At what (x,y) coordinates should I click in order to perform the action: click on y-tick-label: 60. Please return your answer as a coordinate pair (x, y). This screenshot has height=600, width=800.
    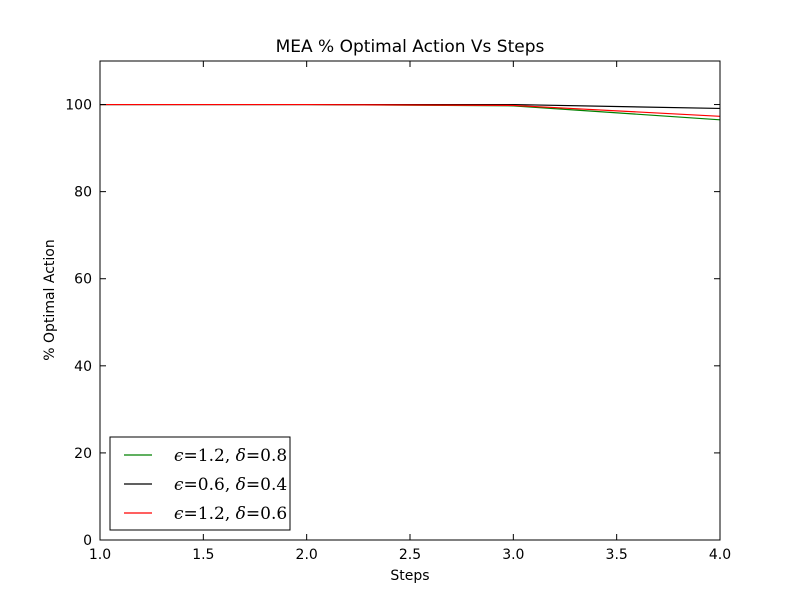
    Looking at the image, I should click on (83, 280).